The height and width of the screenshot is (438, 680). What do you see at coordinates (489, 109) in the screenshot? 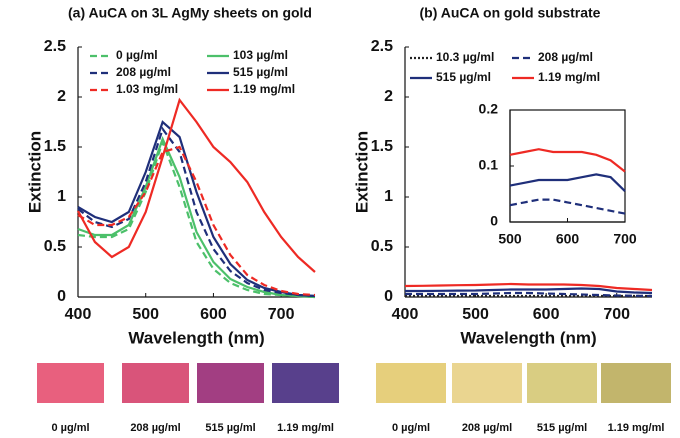
I see `y-tick-label: 0.2` at bounding box center [489, 109].